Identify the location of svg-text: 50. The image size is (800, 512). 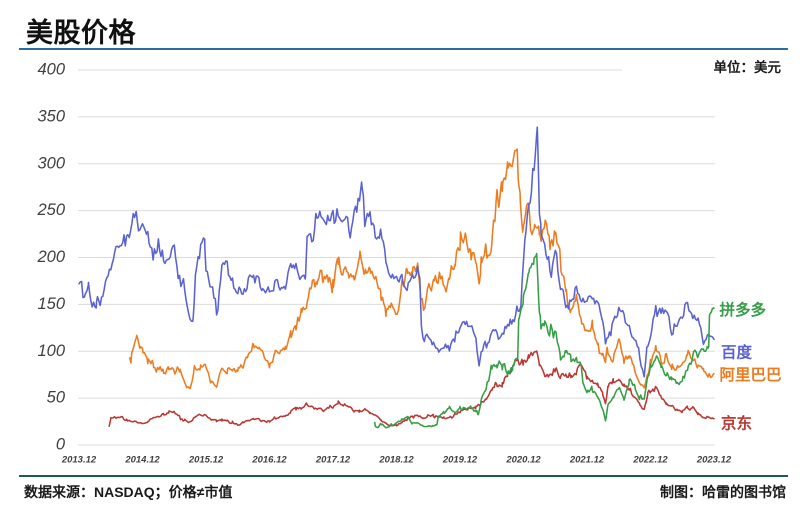
(56, 398).